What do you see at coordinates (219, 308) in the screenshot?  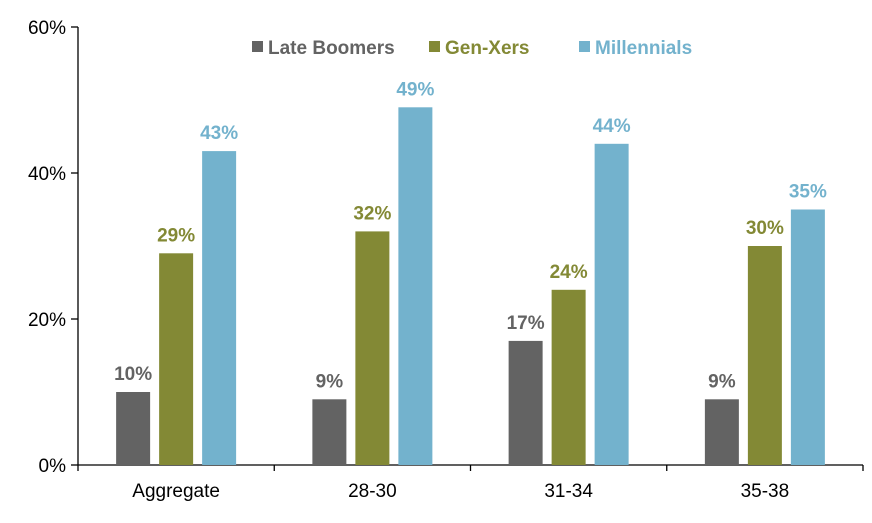 I see `bar-millennials-aggregate` at bounding box center [219, 308].